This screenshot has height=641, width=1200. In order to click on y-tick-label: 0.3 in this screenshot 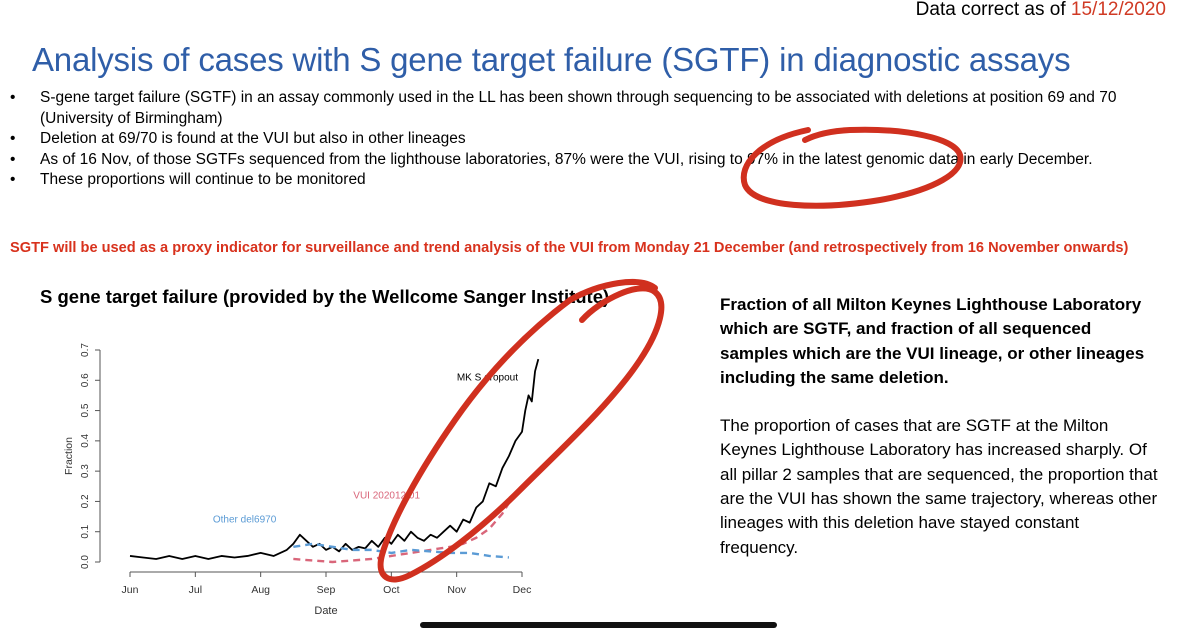, I will do `click(85, 471)`.